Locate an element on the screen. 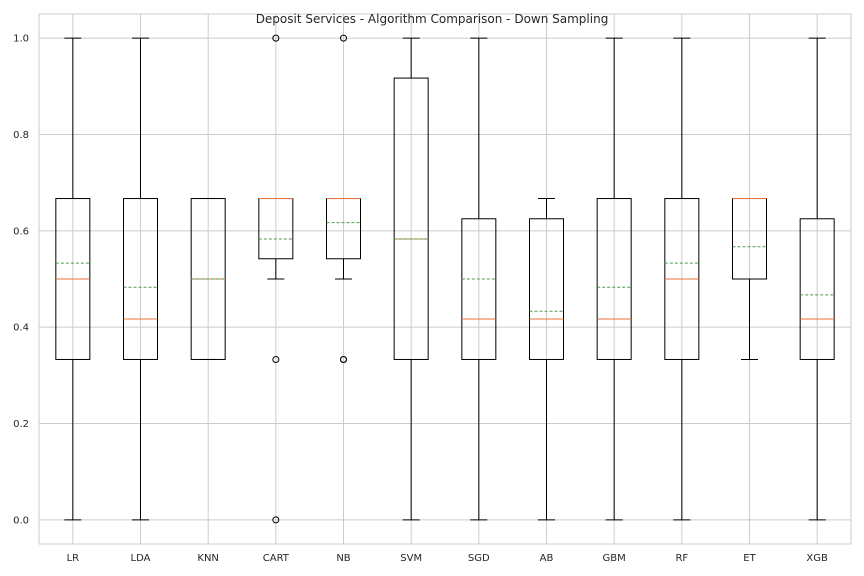 The width and height of the screenshot is (864, 576). x-tick-label: SVM is located at coordinates (411, 558).